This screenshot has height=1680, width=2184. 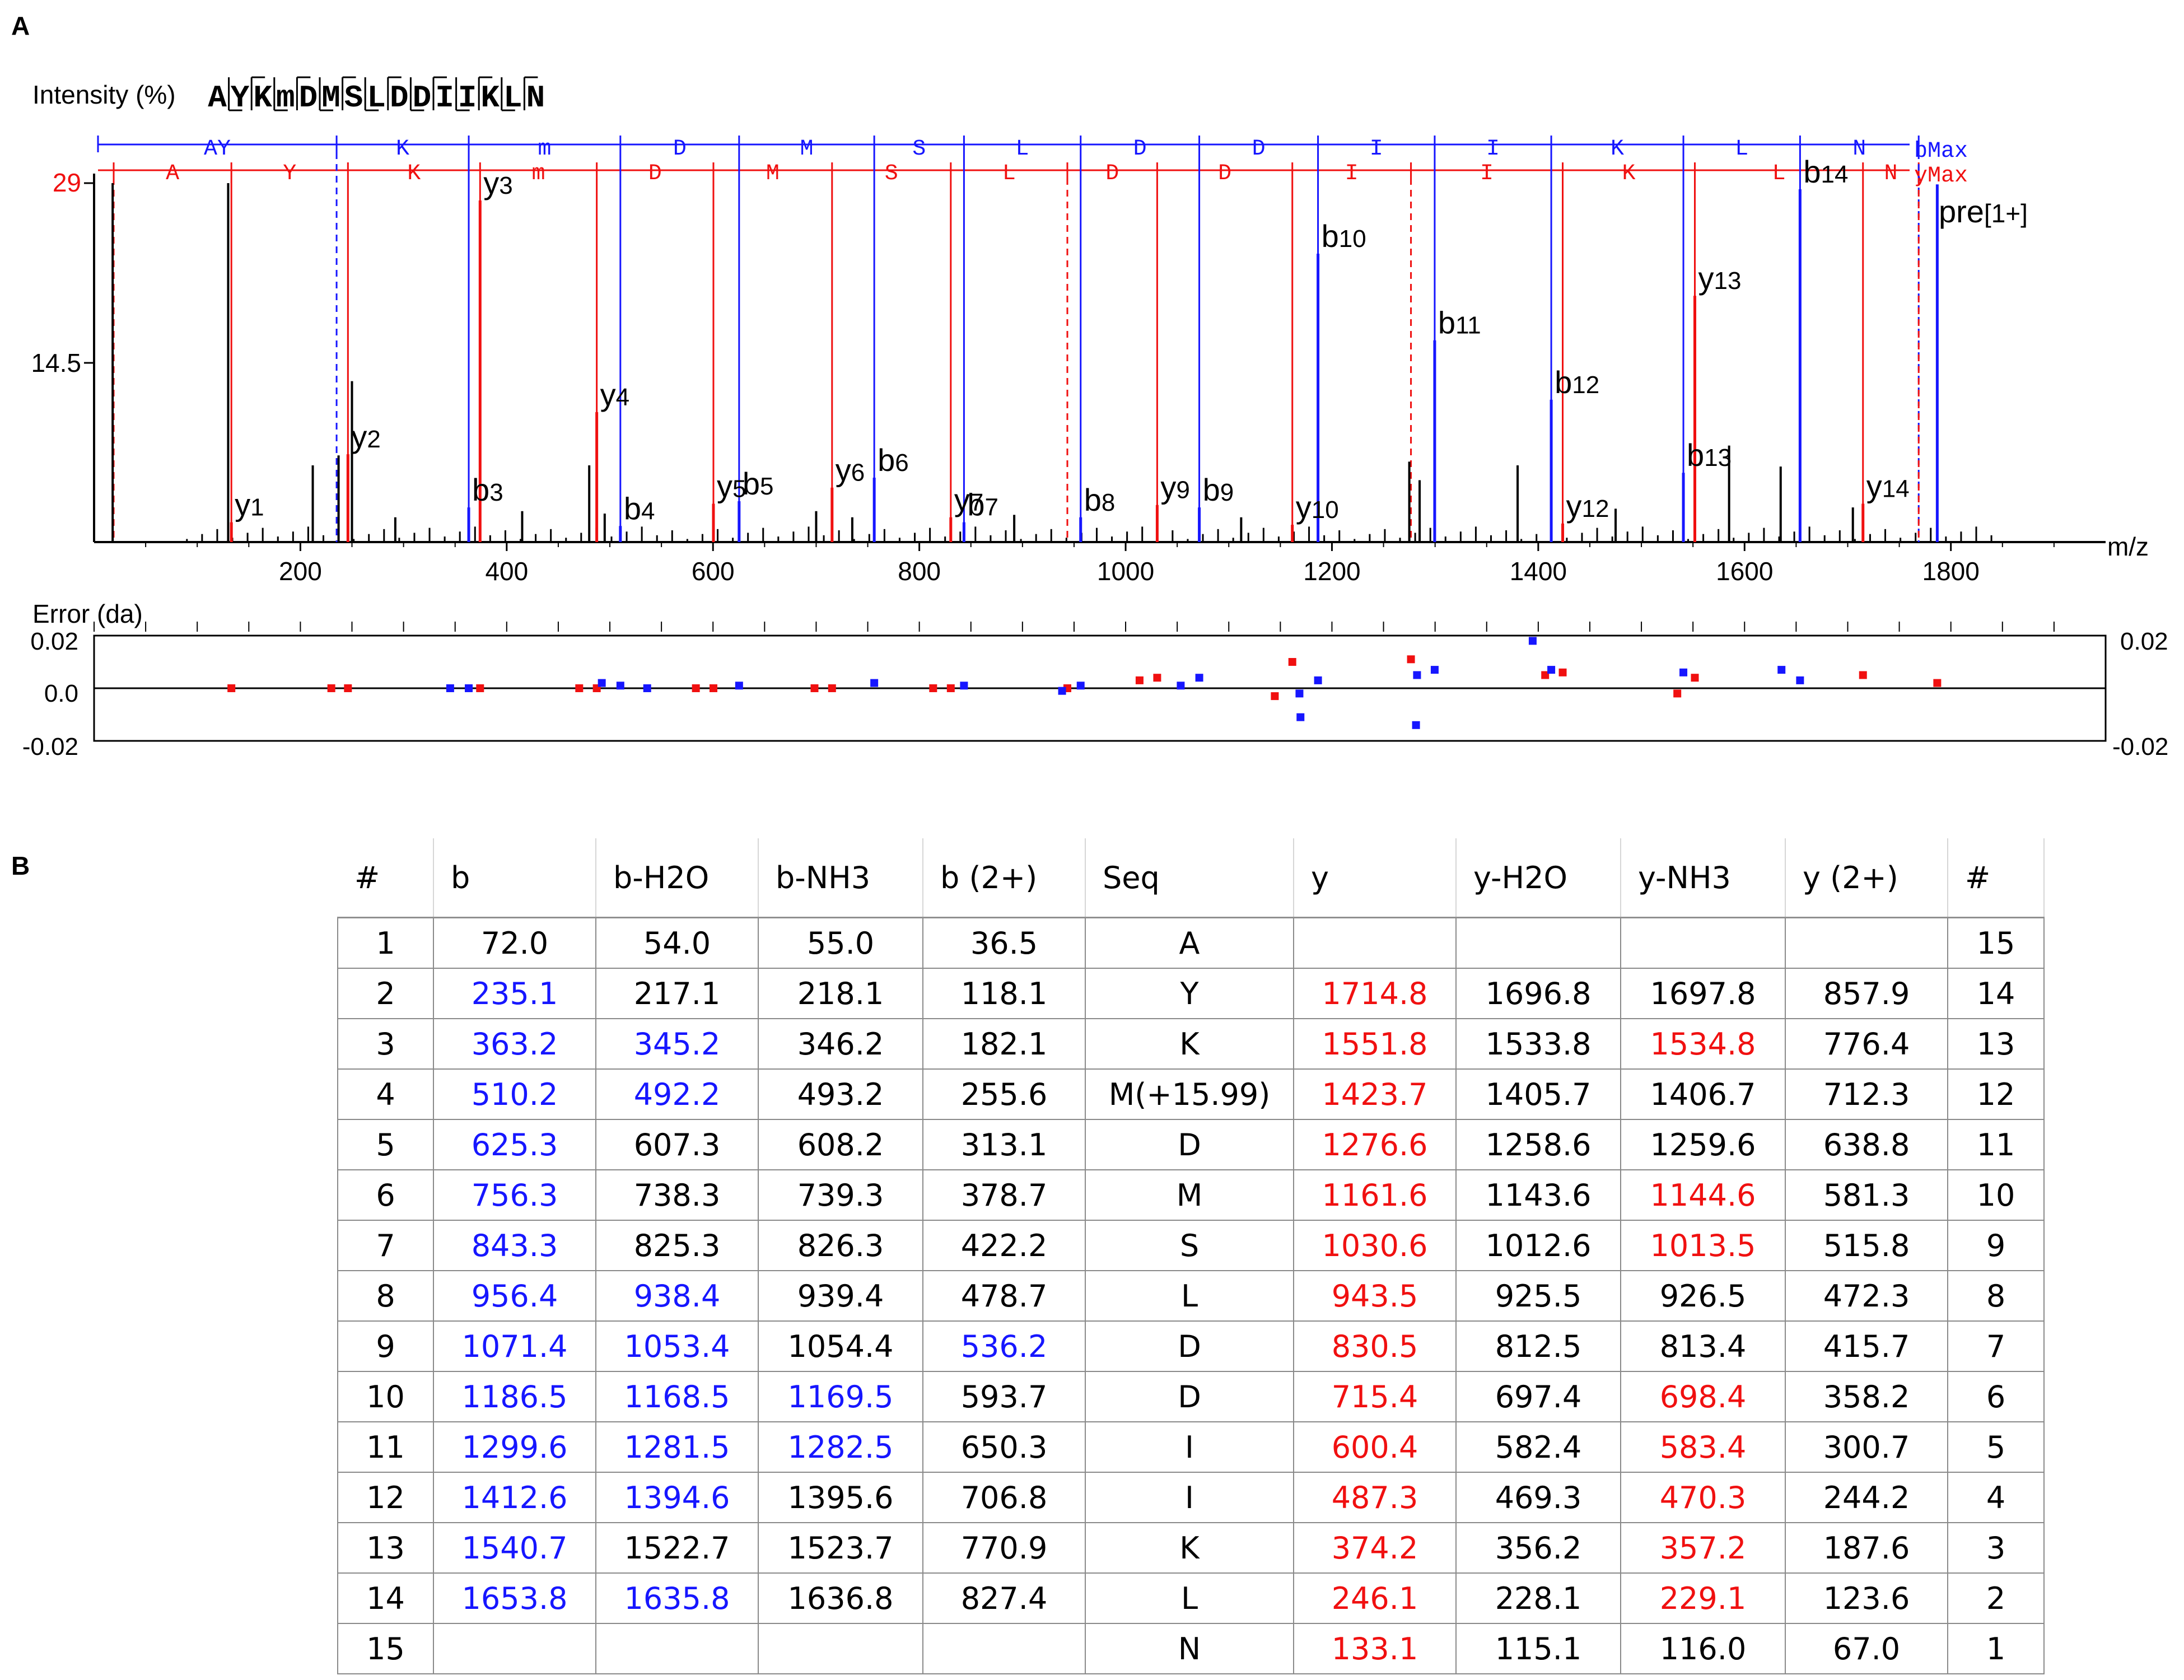 I want to click on table-cell: 313.1, so click(x=1004, y=1144).